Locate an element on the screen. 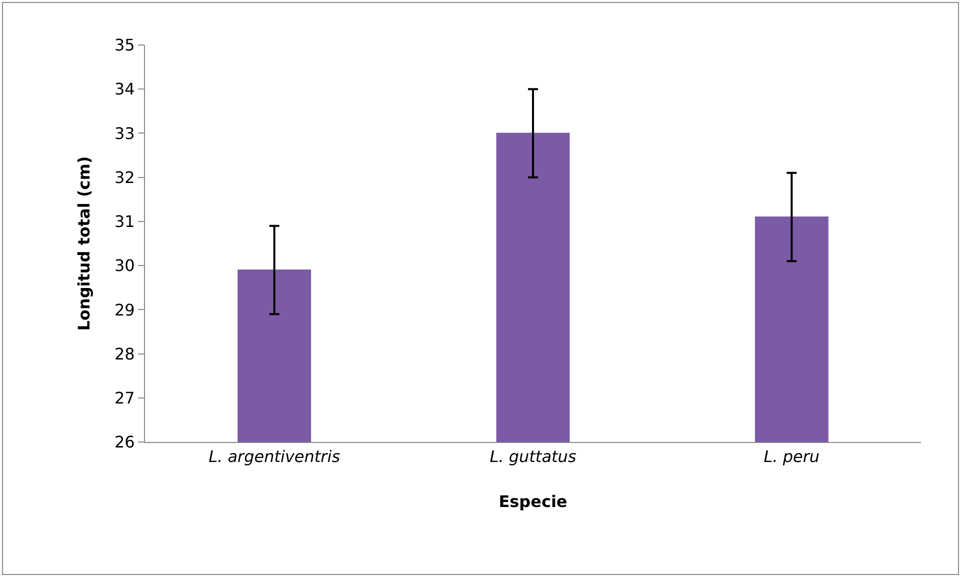  y-tick-label: 27 is located at coordinates (124, 398).